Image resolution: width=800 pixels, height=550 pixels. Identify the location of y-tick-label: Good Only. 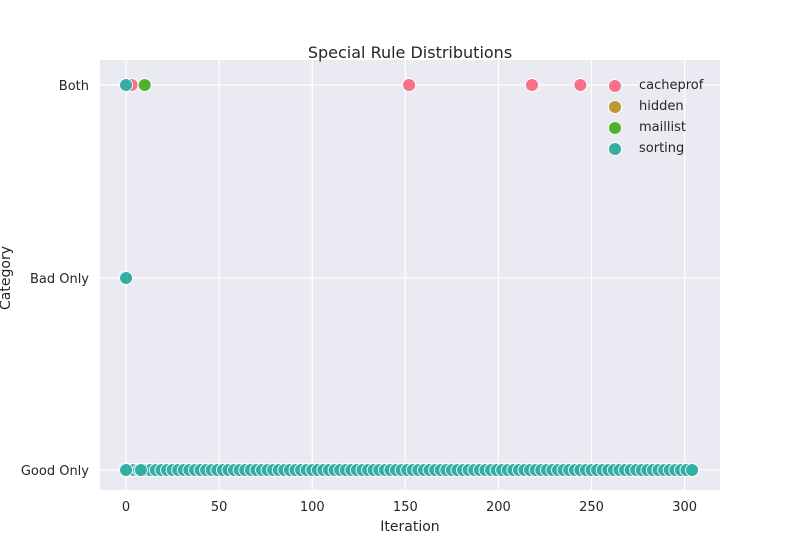
(55, 471).